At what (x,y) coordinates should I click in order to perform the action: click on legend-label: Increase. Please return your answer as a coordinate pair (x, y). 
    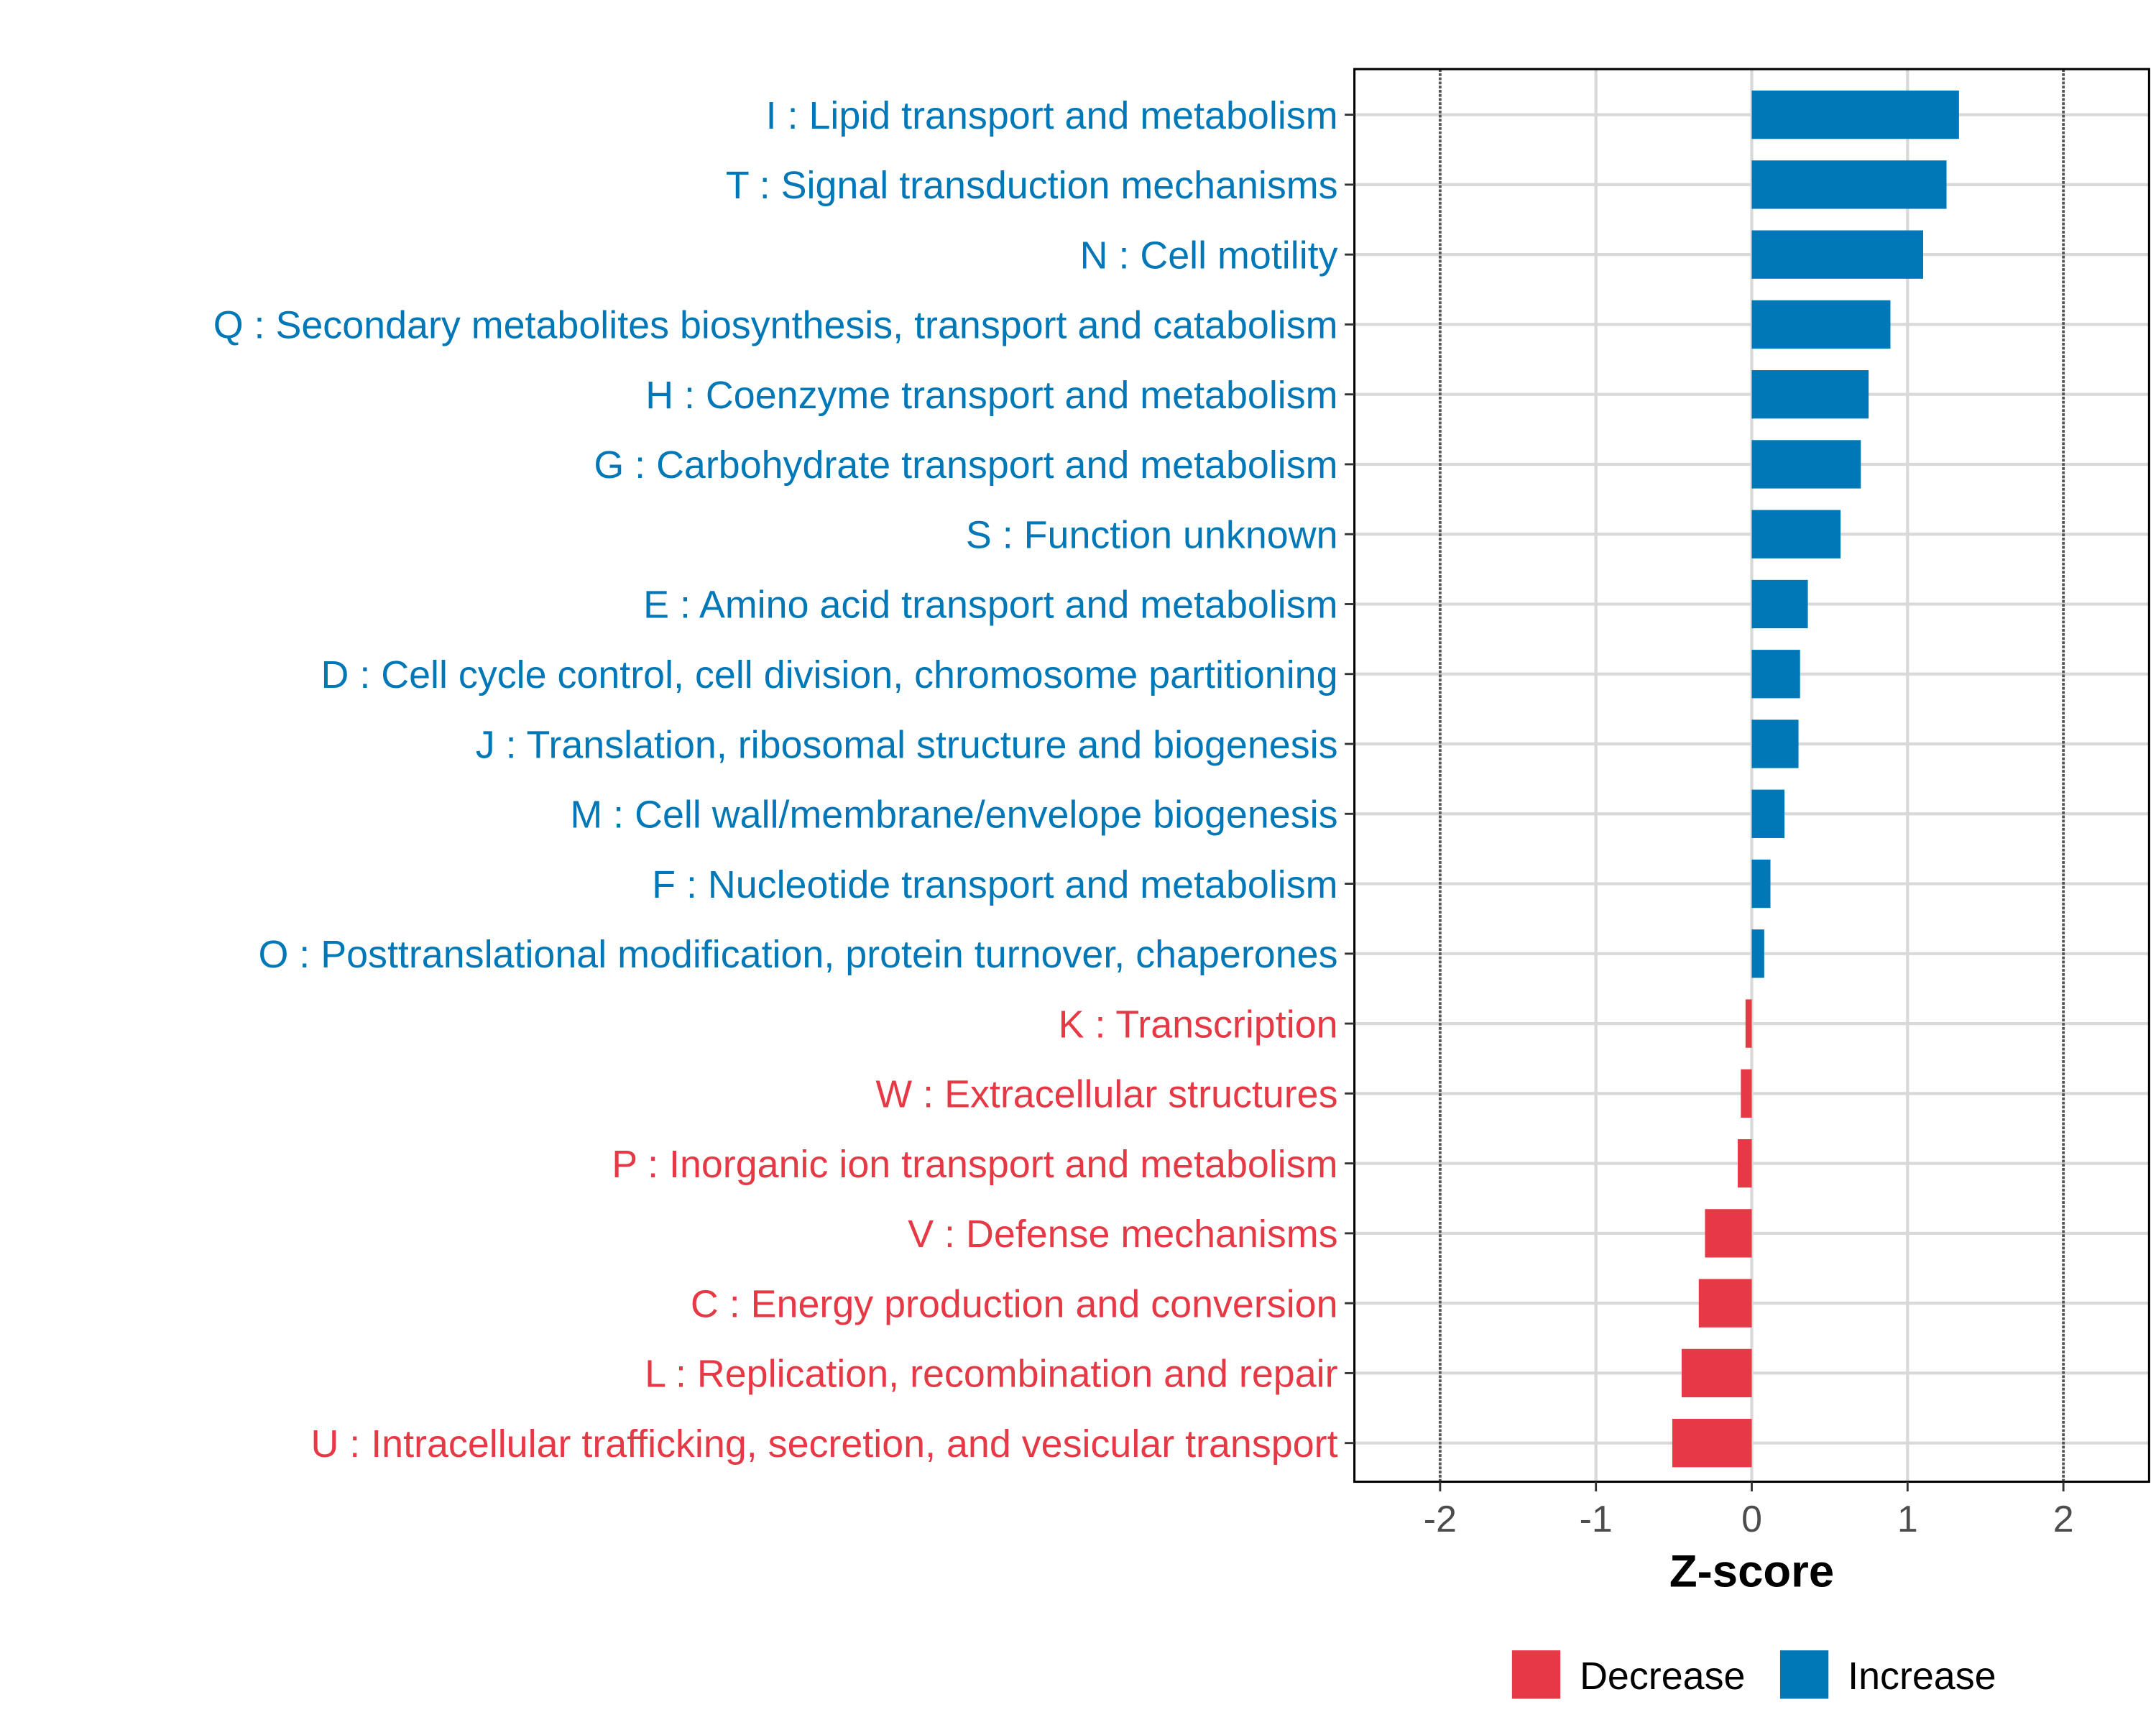
    Looking at the image, I should click on (1922, 1676).